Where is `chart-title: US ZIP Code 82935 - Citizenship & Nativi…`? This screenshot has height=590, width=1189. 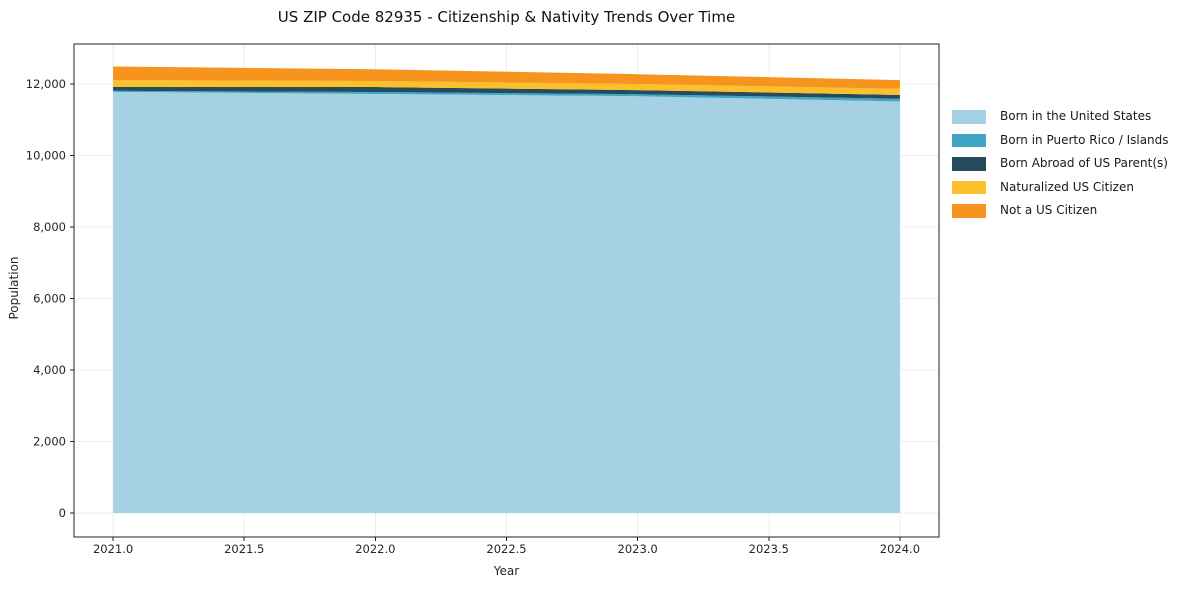
chart-title: US ZIP Code 82935 - Citizenship & Nativi… is located at coordinates (506, 17).